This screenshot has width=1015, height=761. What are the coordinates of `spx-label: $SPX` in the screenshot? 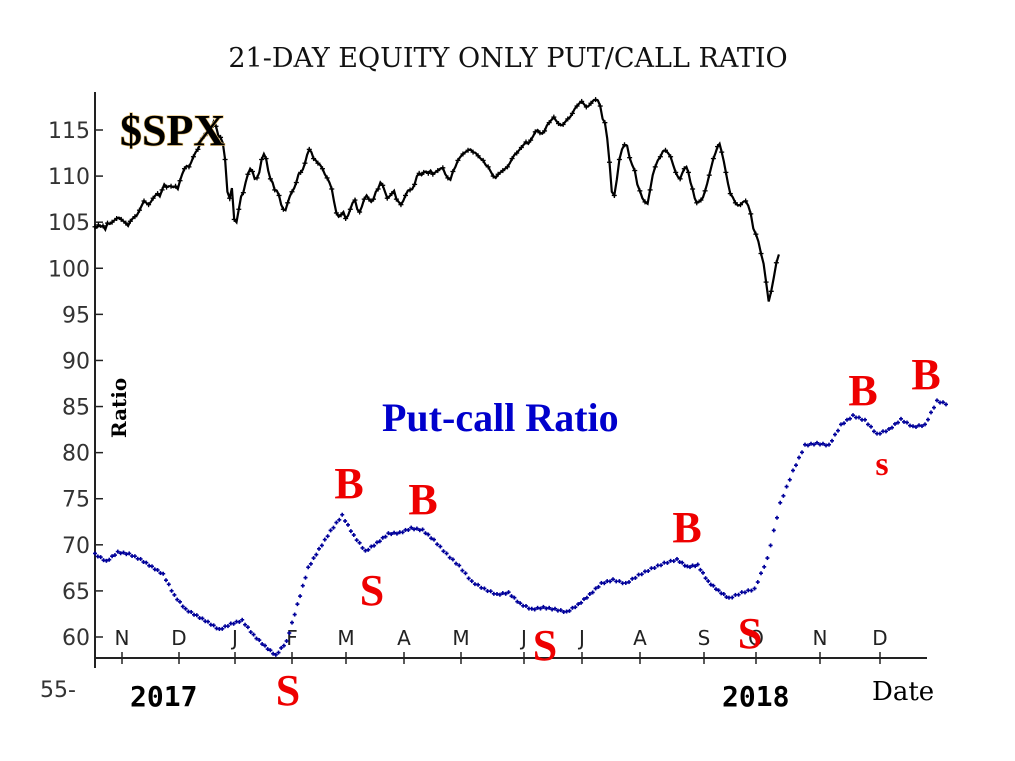 It's located at (172, 130).